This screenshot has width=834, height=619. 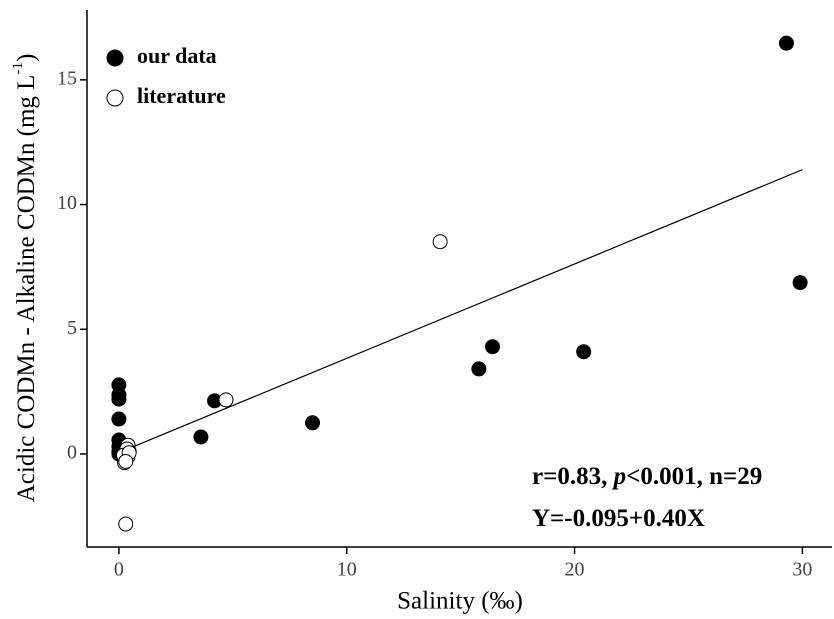 What do you see at coordinates (26, 58) in the screenshot?
I see `y-label-end: )` at bounding box center [26, 58].